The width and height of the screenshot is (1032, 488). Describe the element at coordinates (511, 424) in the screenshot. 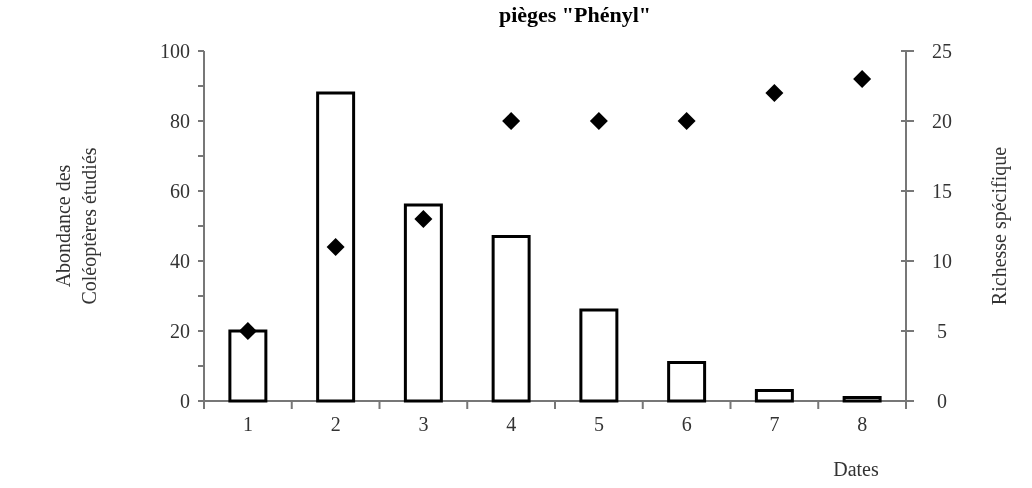

I see `x-tick-label: 4` at that location.